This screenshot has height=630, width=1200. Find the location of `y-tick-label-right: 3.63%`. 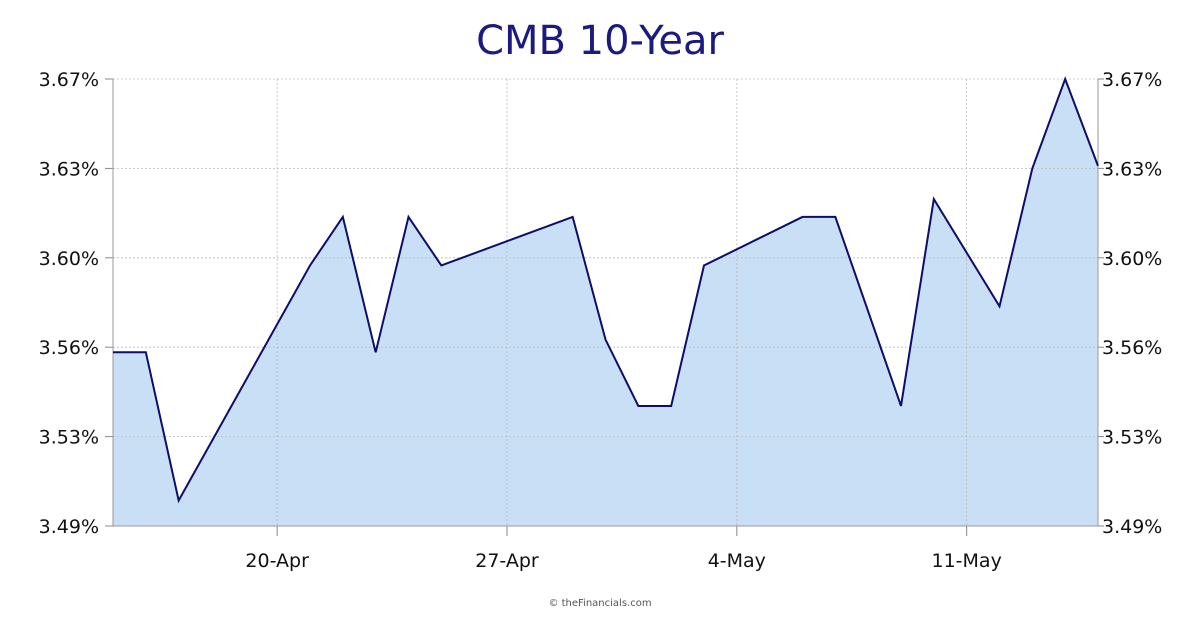

y-tick-label-right: 3.63% is located at coordinates (1132, 169).